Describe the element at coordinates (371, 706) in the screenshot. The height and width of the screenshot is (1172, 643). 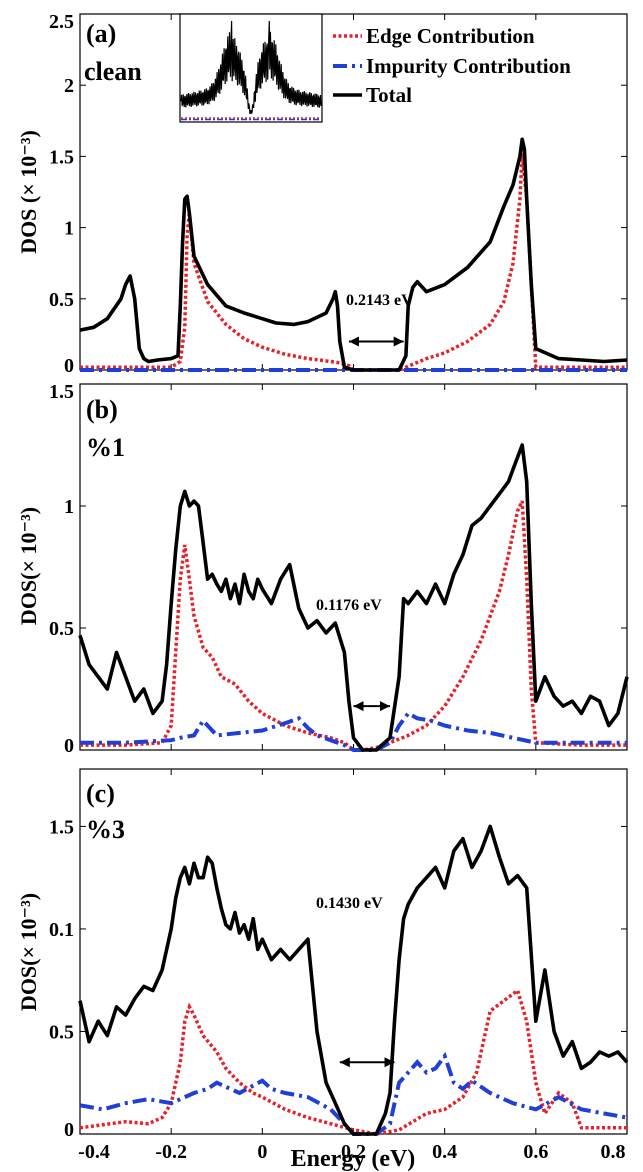
I see `panel-b-gap-arrow` at that location.